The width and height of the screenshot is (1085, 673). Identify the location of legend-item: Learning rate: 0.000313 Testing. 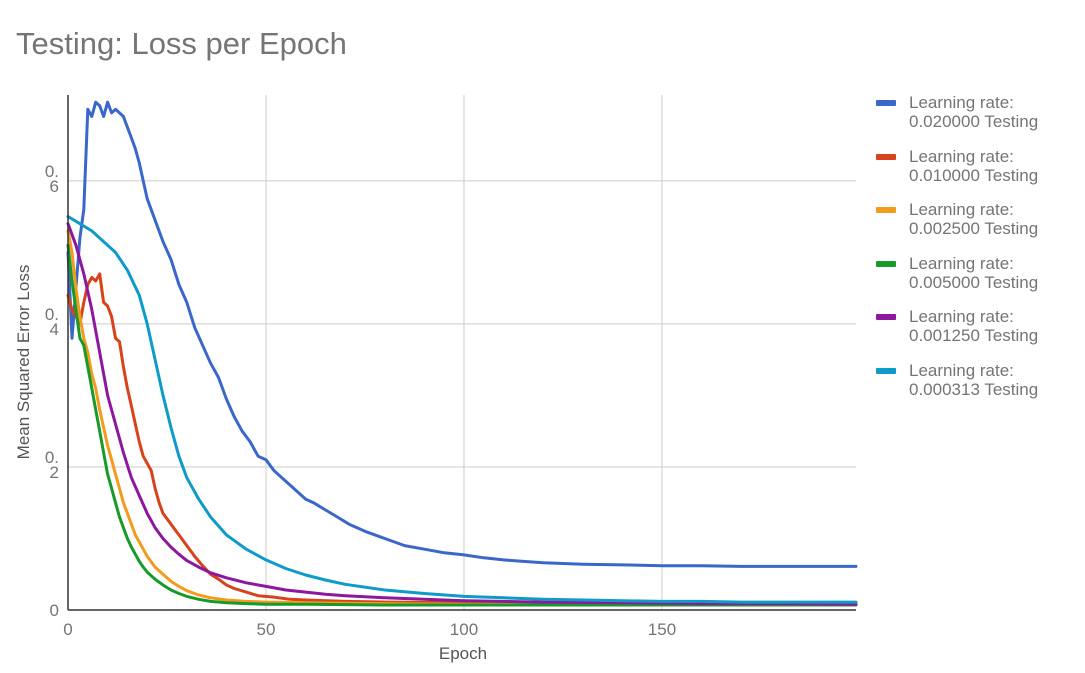
(978, 388).